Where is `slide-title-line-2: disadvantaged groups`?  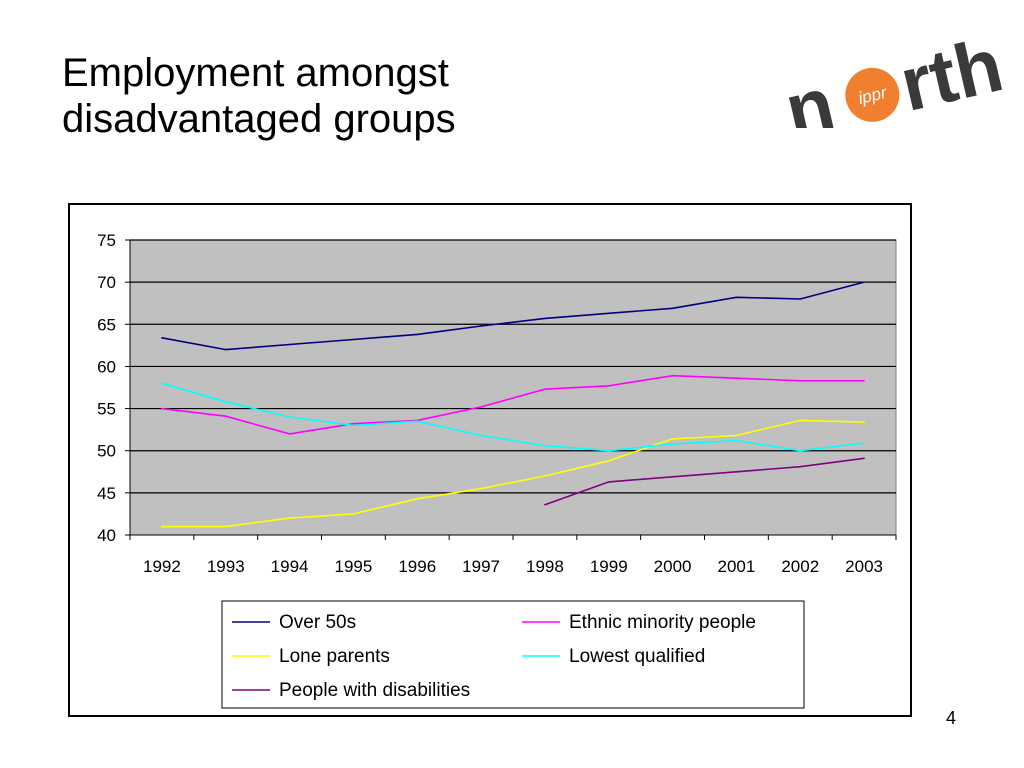
slide-title-line-2: disadvantaged groups is located at coordinates (259, 119).